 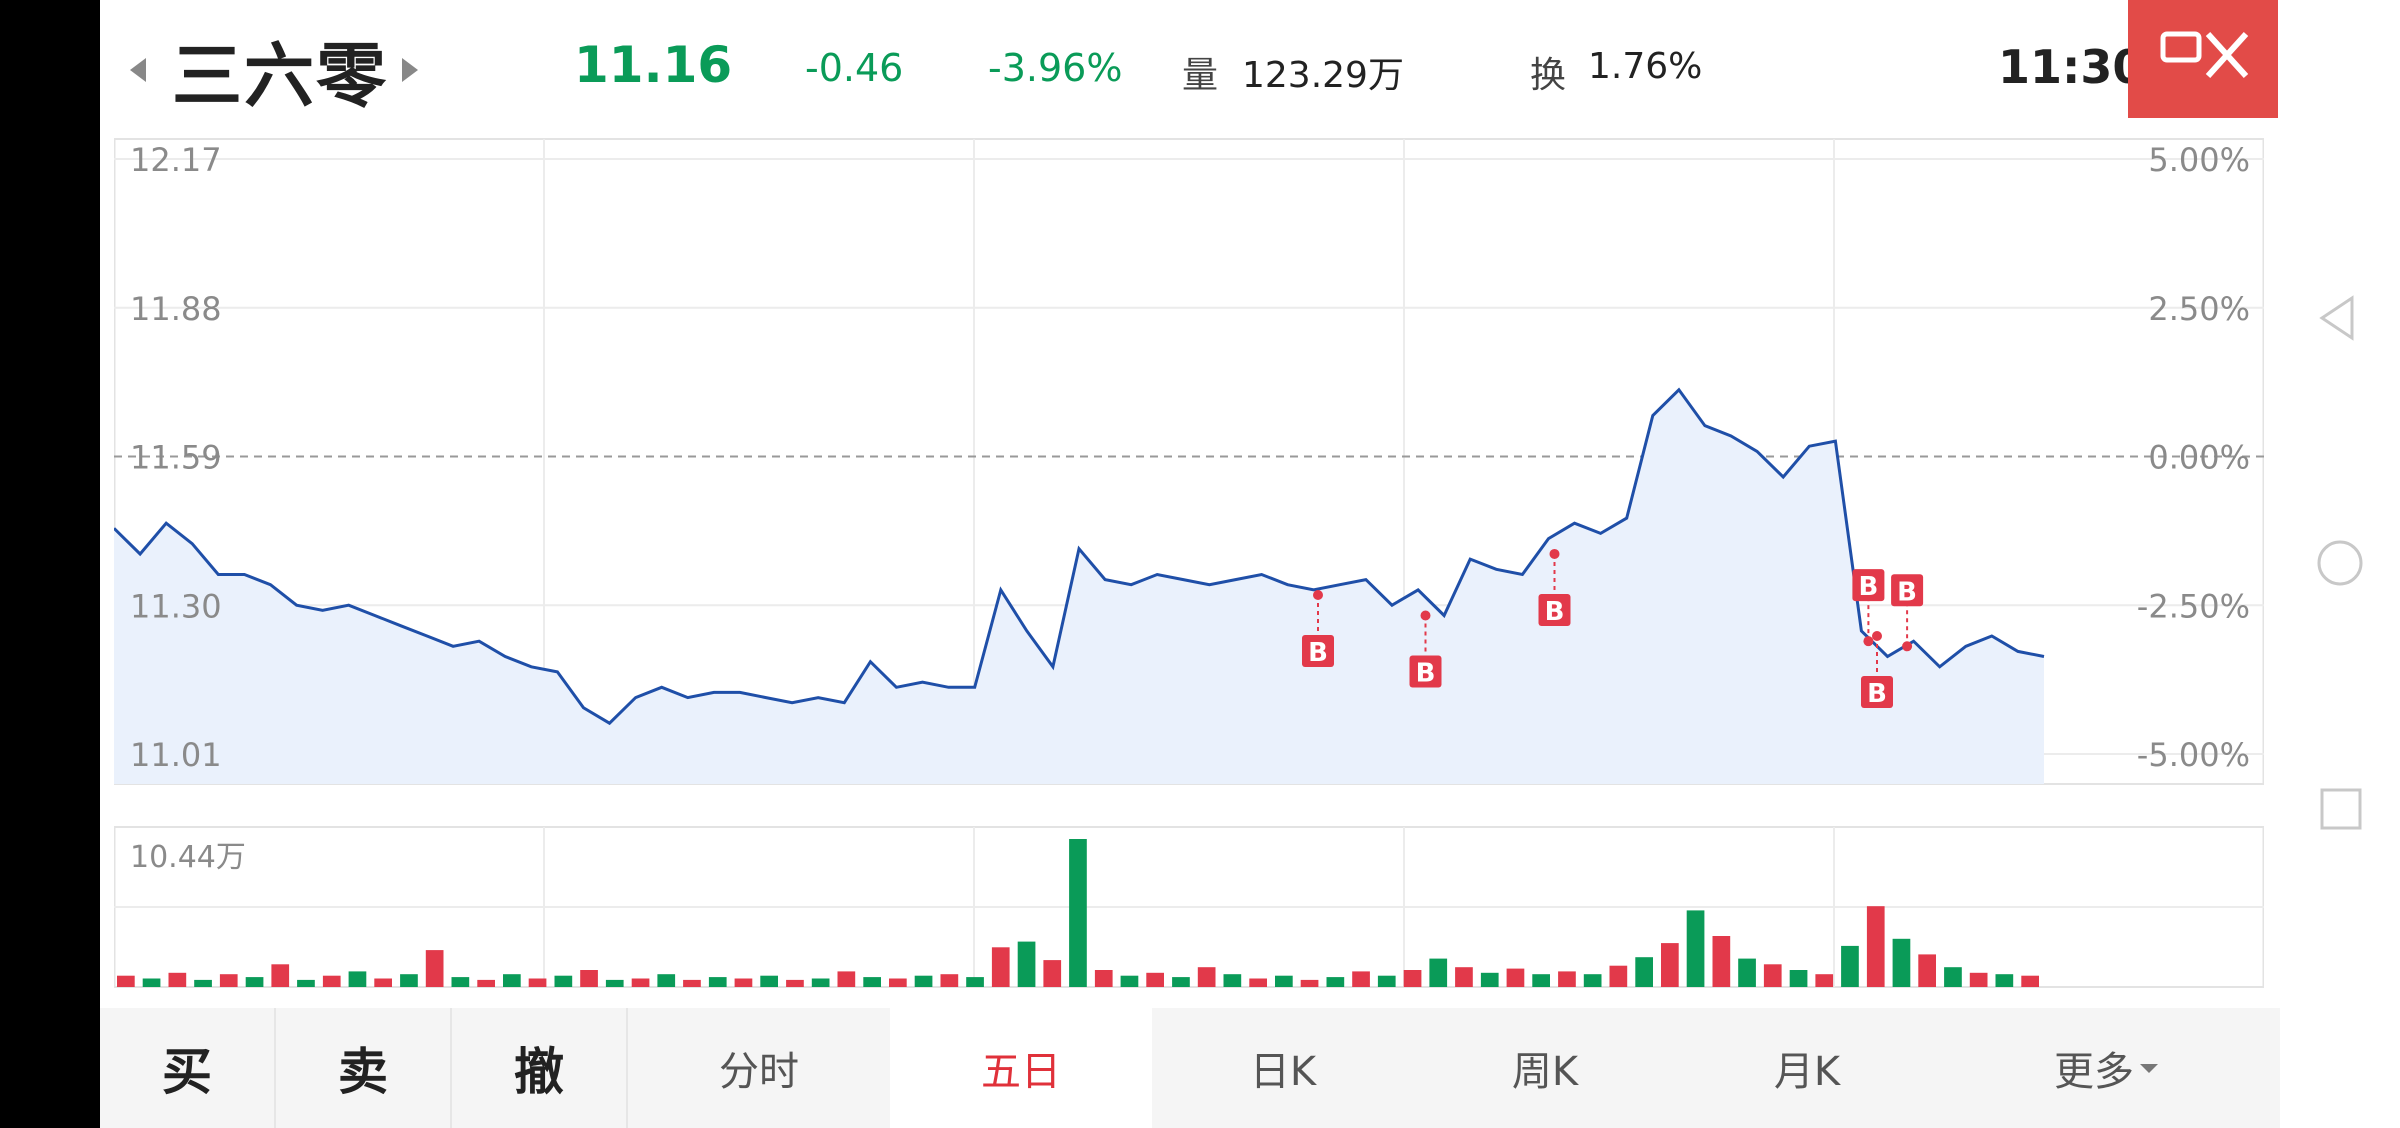 What do you see at coordinates (176, 606) in the screenshot?
I see `left-tick-label: 11.30` at bounding box center [176, 606].